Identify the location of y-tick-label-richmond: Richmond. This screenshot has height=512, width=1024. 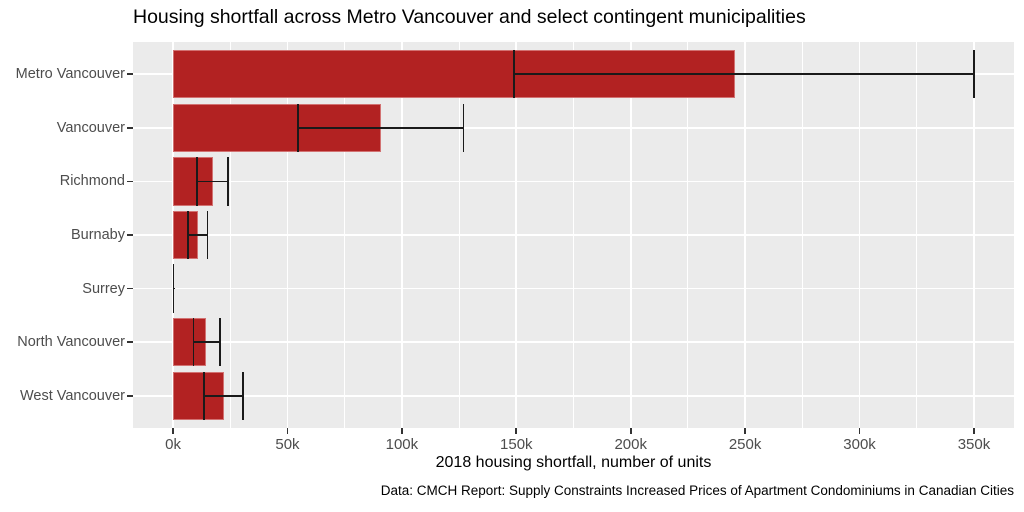
(92, 181).